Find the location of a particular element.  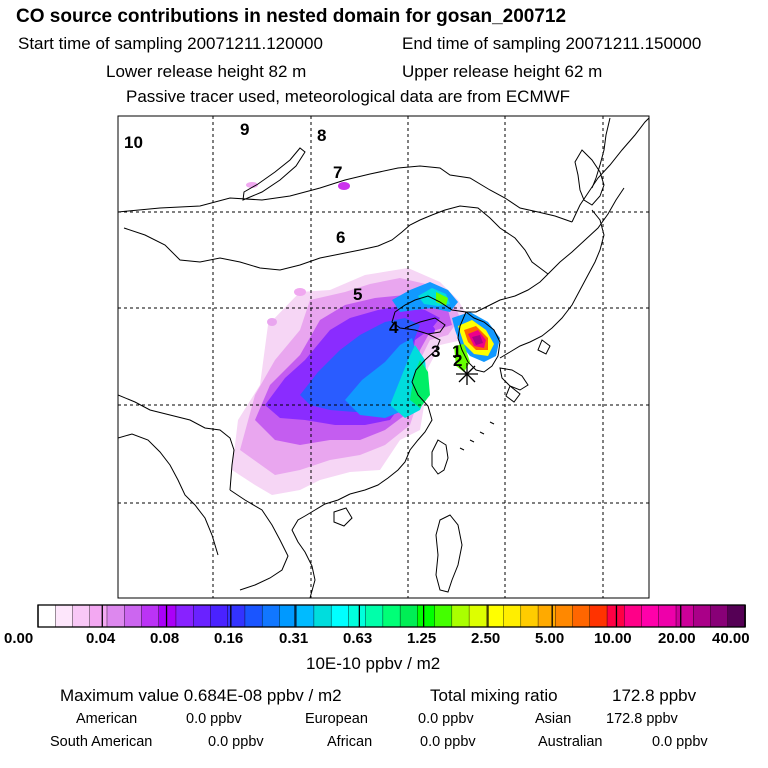

asterisk-icon is located at coordinates (467, 374).